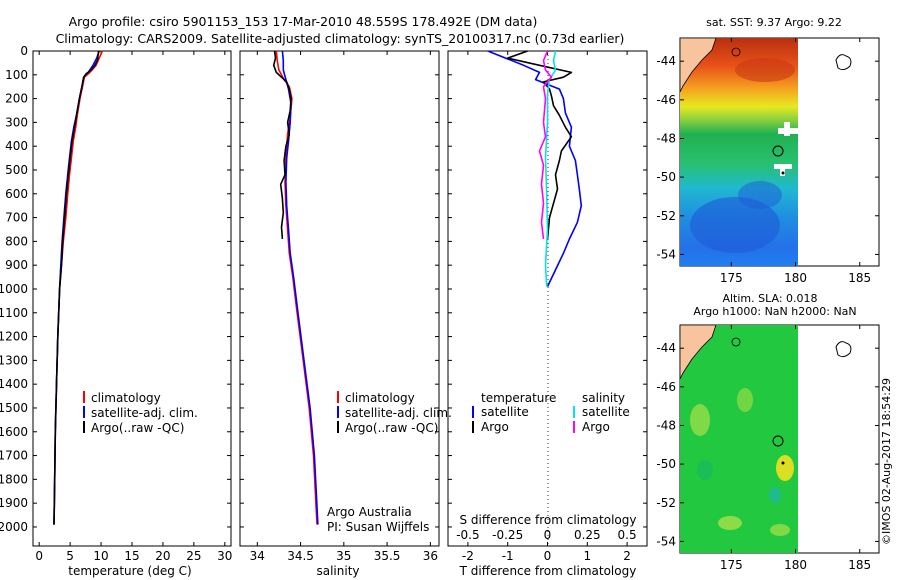 The height and width of the screenshot is (580, 900). Describe the element at coordinates (508, 556) in the screenshot. I see `x-tick-label: -1` at that location.